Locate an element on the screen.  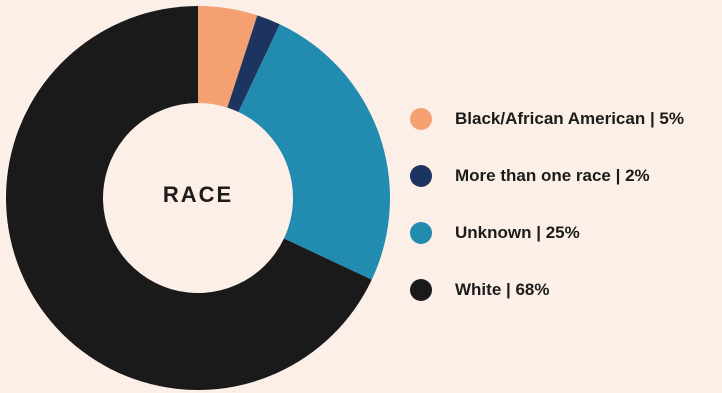
slice-unknown is located at coordinates (314, 152).